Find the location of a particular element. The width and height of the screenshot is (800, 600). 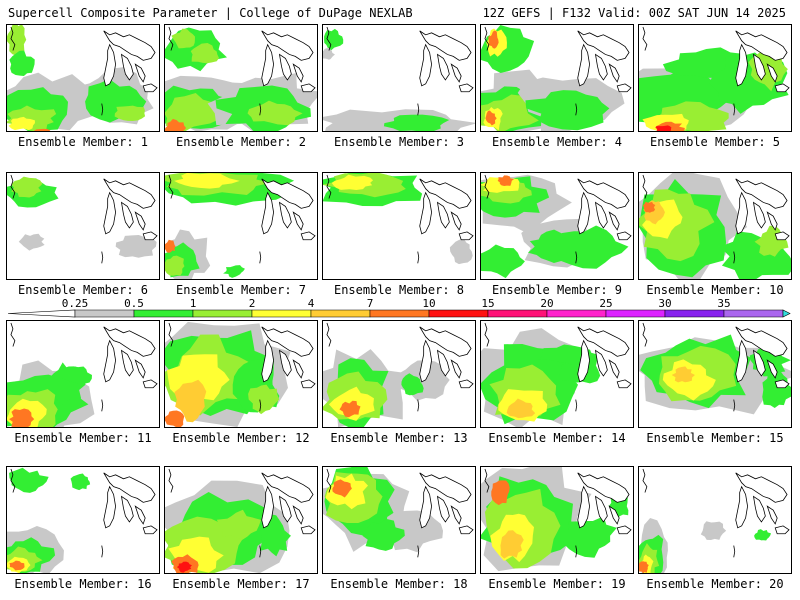

ensemble-member-label: Ensemble Member: 16 is located at coordinates (83, 584).